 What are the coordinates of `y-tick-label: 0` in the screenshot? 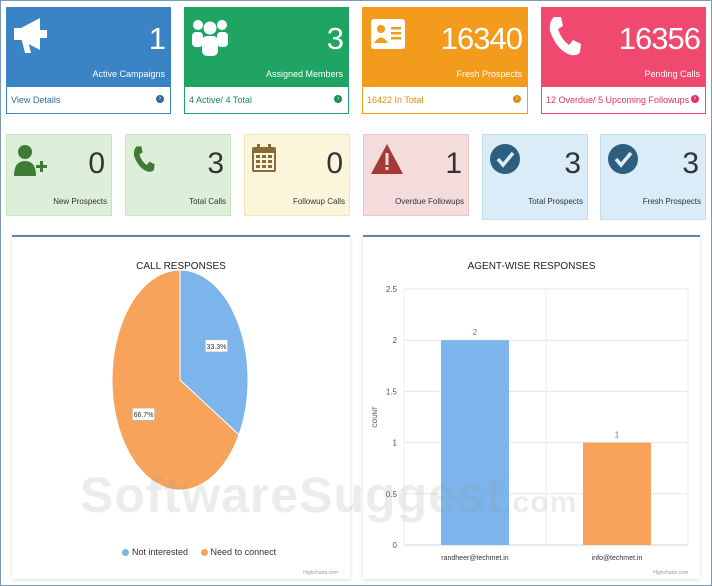 It's located at (395, 545).